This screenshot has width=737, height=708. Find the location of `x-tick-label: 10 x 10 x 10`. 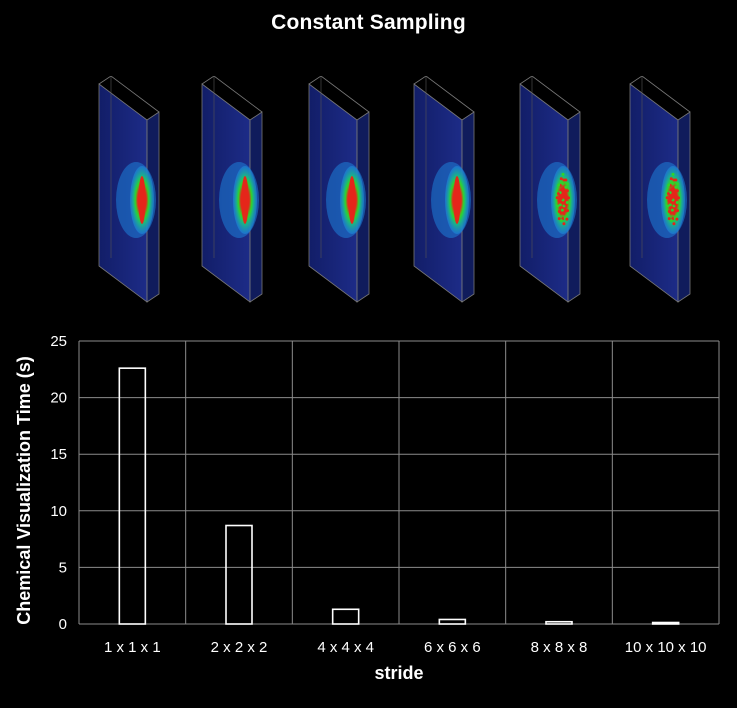

x-tick-label: 10 x 10 x 10 is located at coordinates (666, 647).